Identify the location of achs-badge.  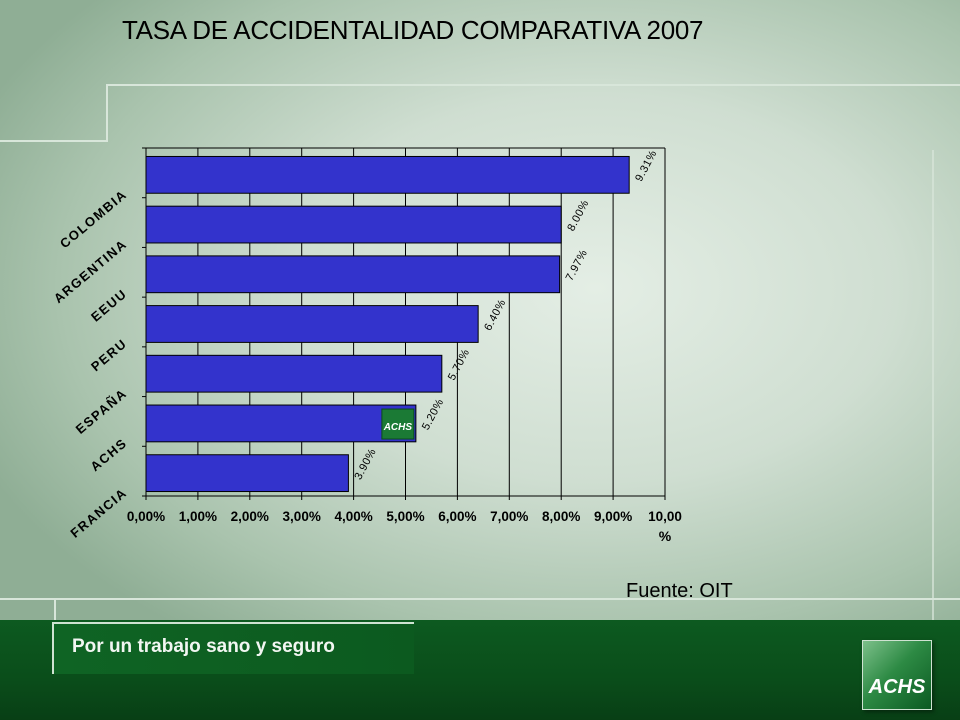
(398, 424).